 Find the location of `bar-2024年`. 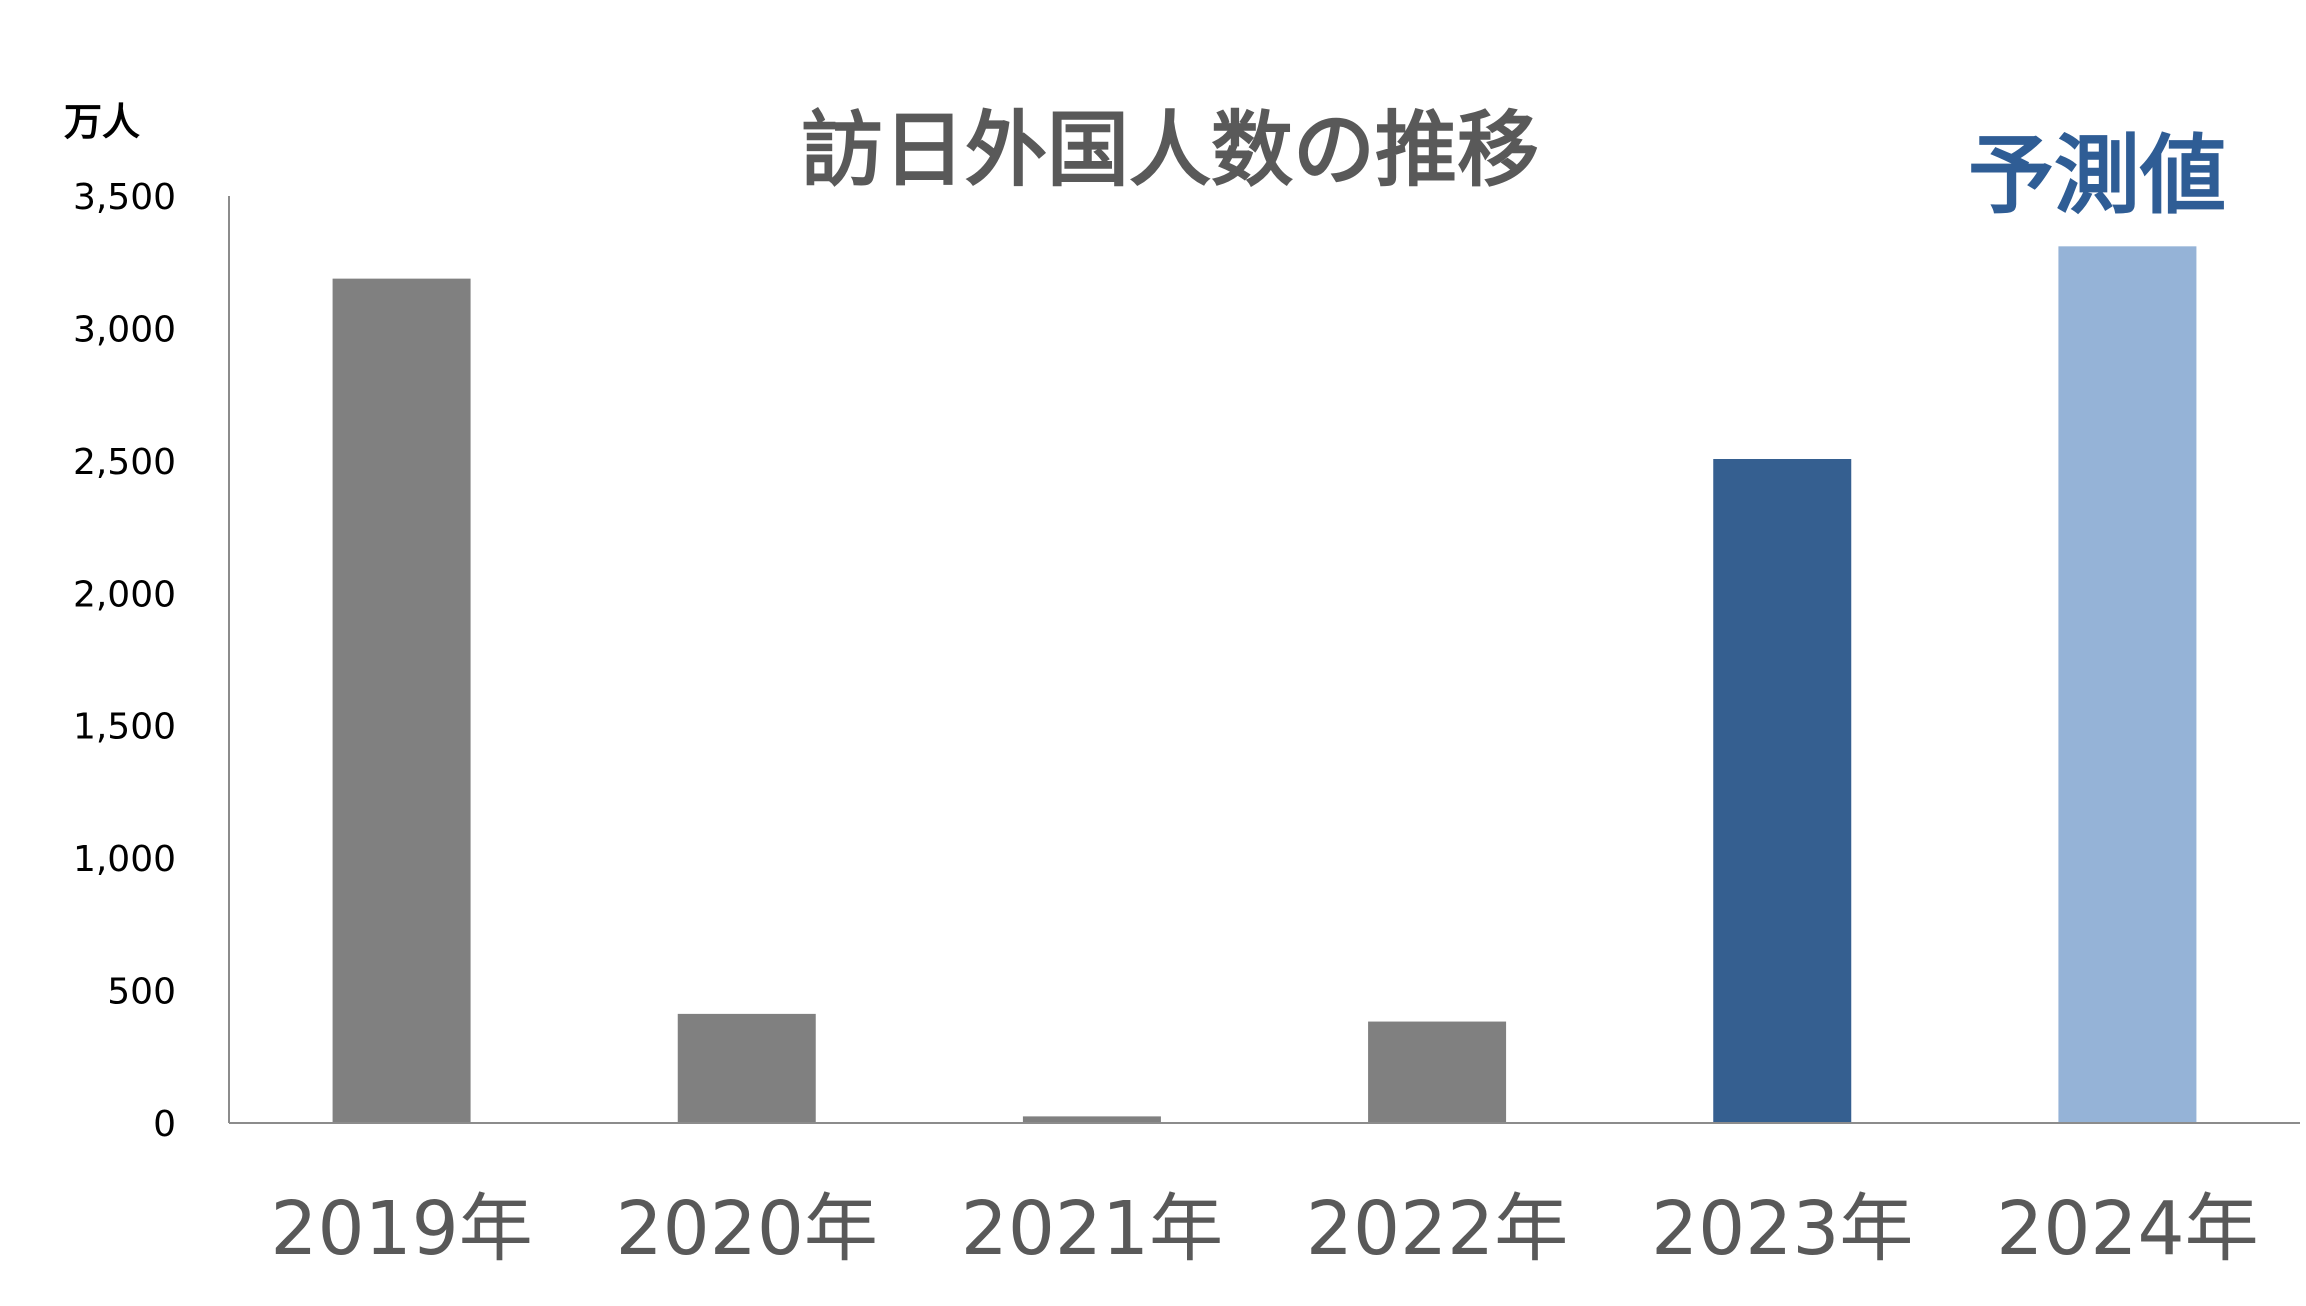

bar-2024年 is located at coordinates (2127, 684).